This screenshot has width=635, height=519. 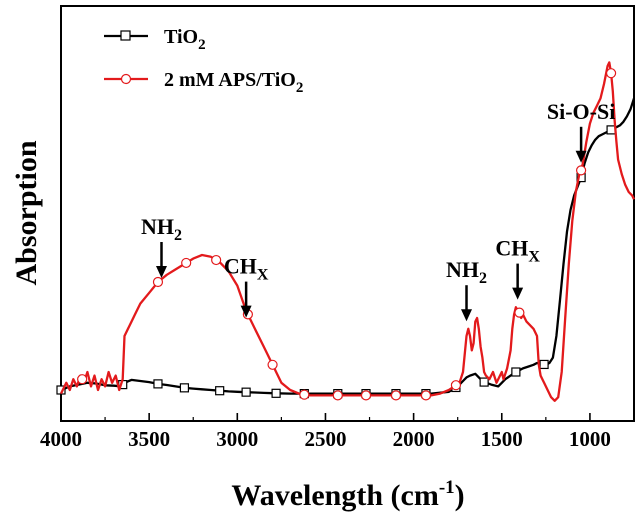 What do you see at coordinates (581, 131) in the screenshot?
I see `annotation-4: Si-O-Si` at bounding box center [581, 131].